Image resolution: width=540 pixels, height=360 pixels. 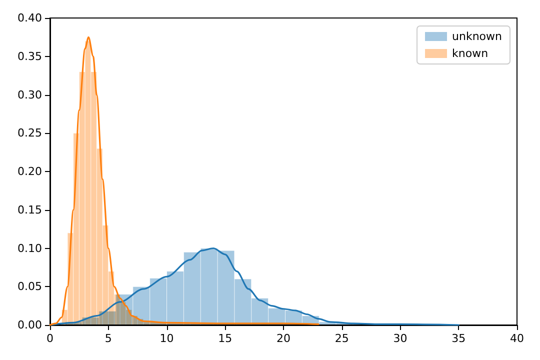 What do you see at coordinates (477, 36) in the screenshot?
I see `legend-label: unknown` at bounding box center [477, 36].